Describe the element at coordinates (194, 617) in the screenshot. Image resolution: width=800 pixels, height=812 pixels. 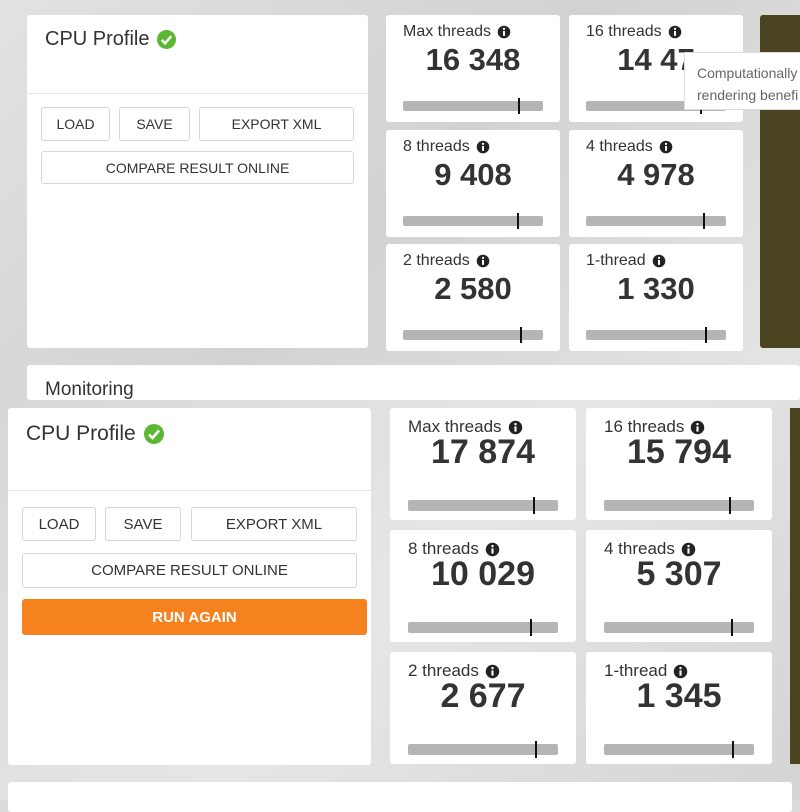
I see `run-again-button: RUN AGAIN` at that location.